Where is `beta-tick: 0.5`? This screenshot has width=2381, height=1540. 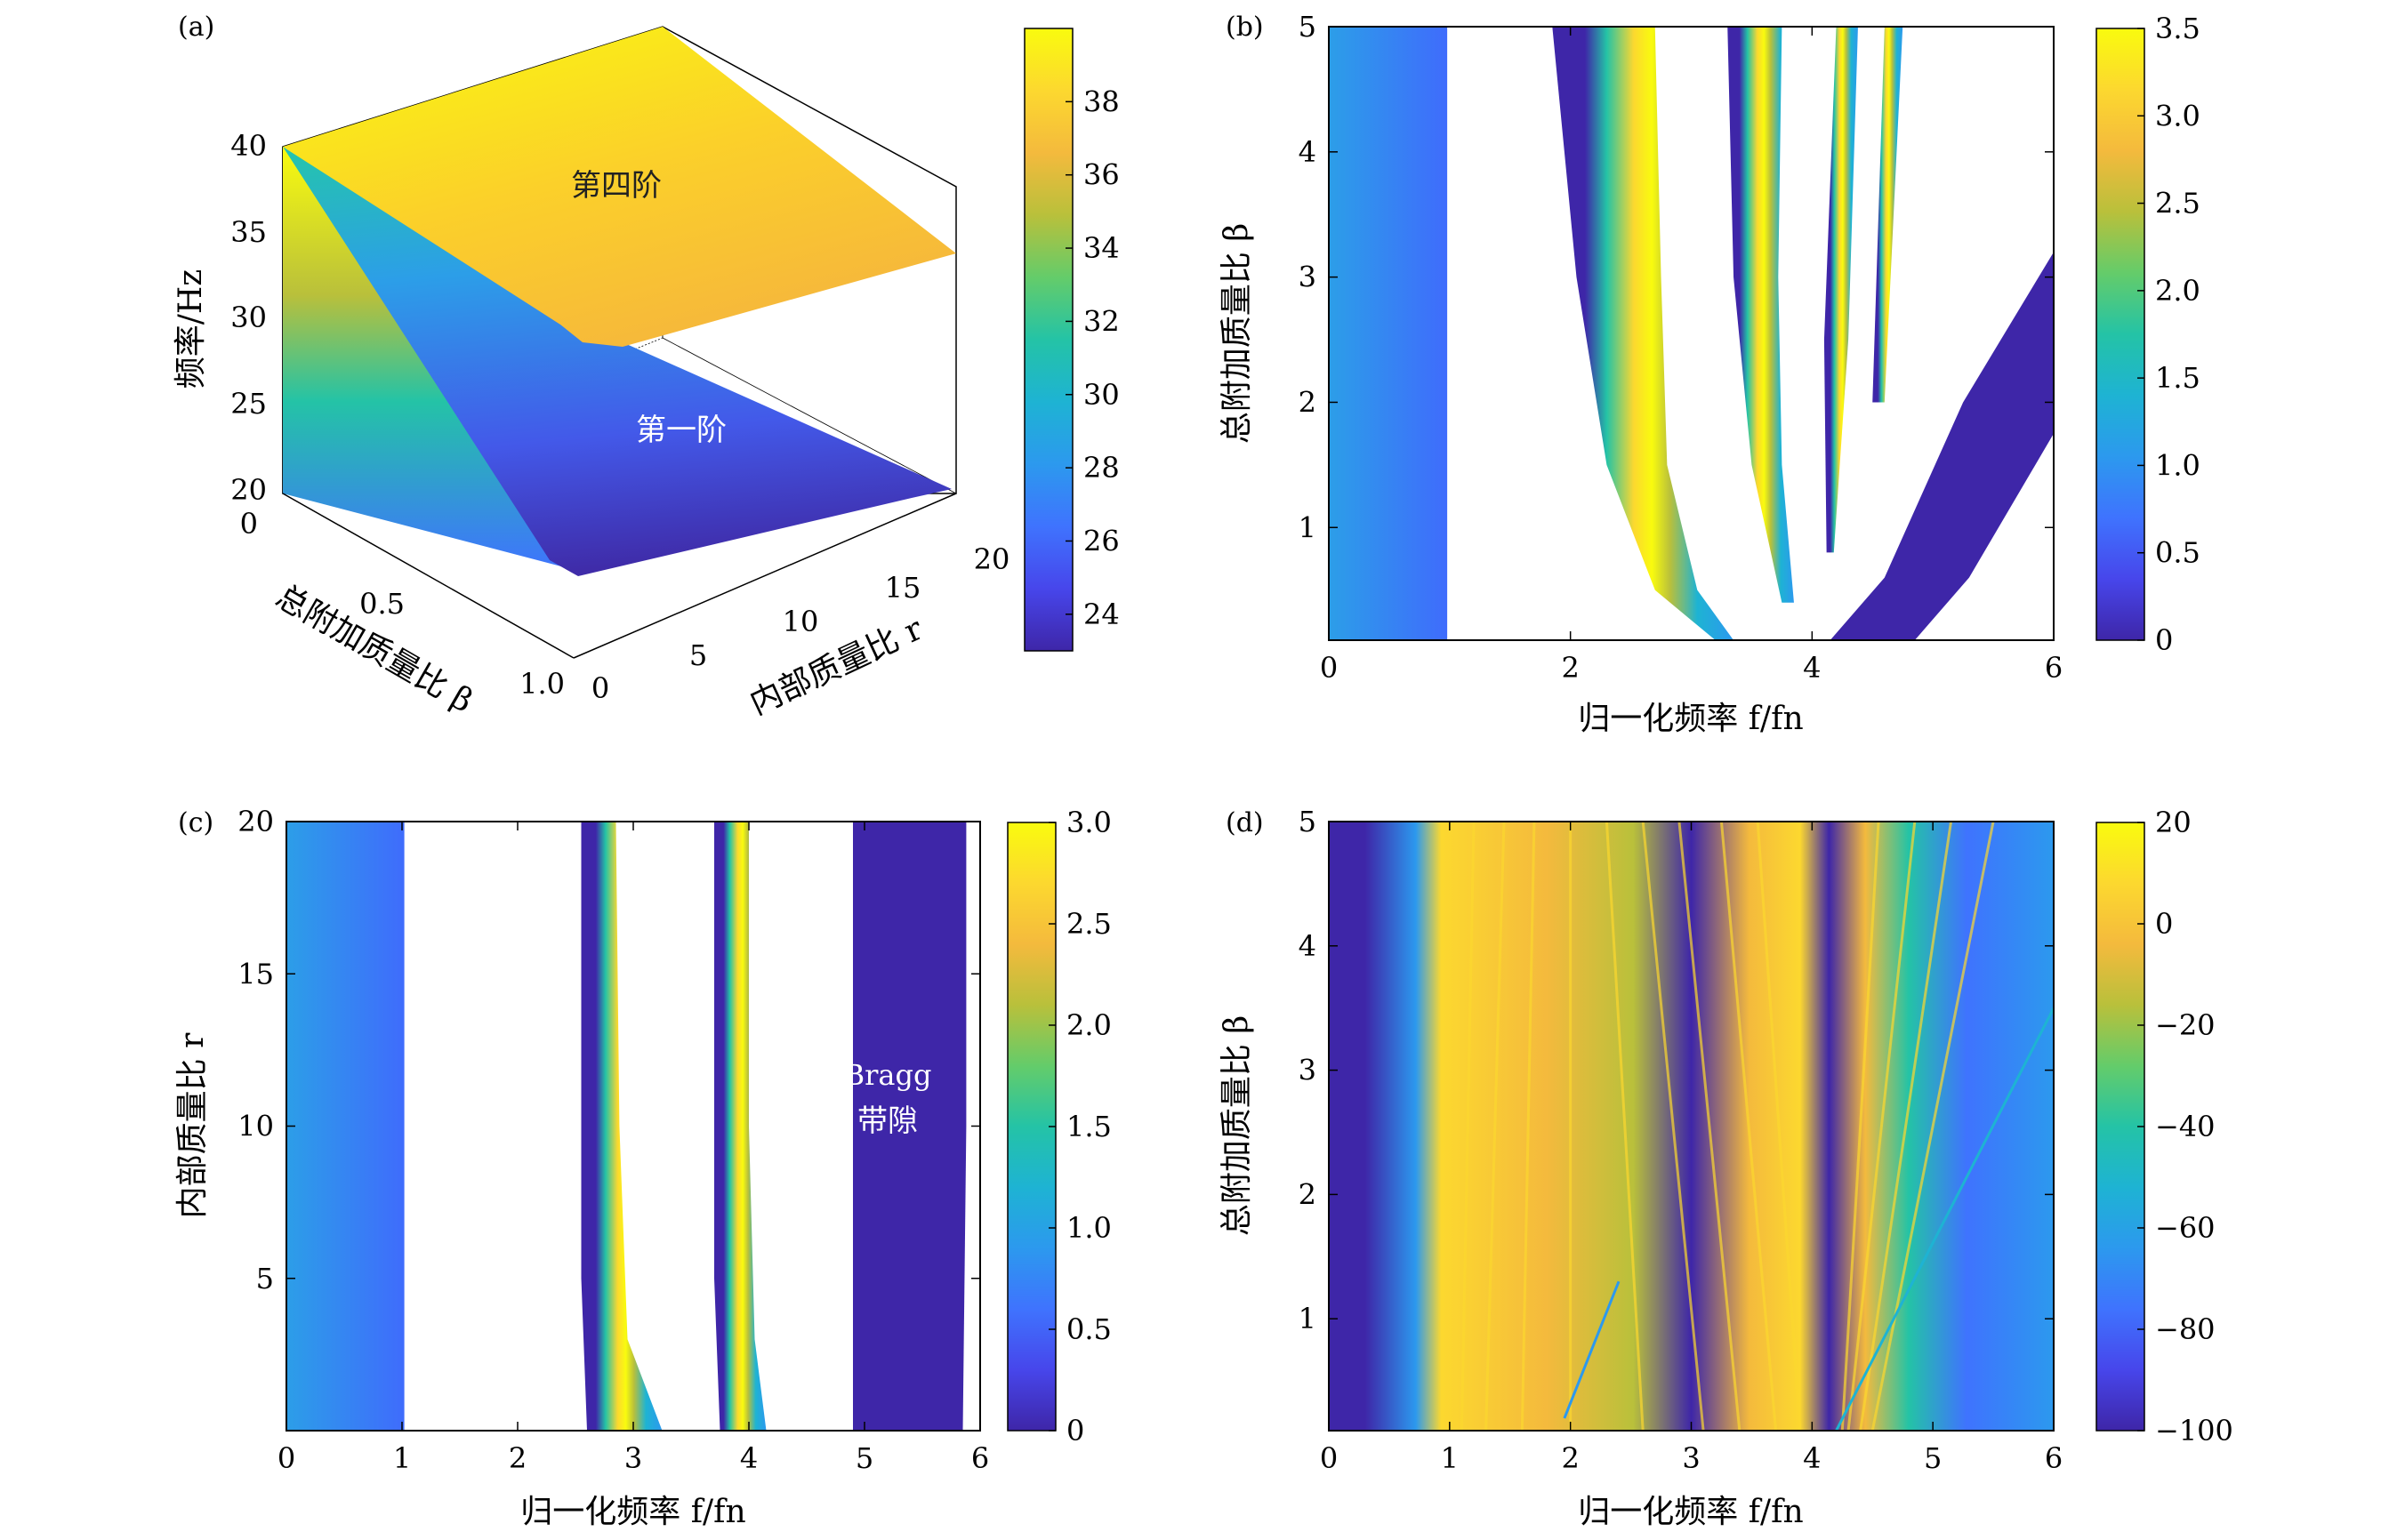 beta-tick: 0.5 is located at coordinates (382, 604).